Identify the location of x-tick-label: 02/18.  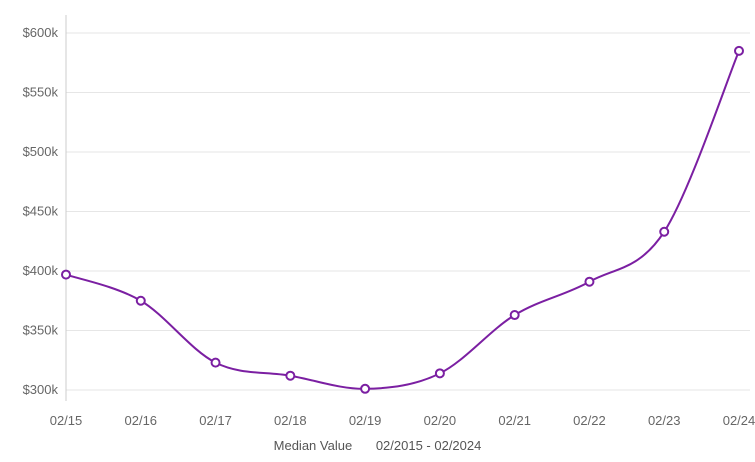
(290, 420).